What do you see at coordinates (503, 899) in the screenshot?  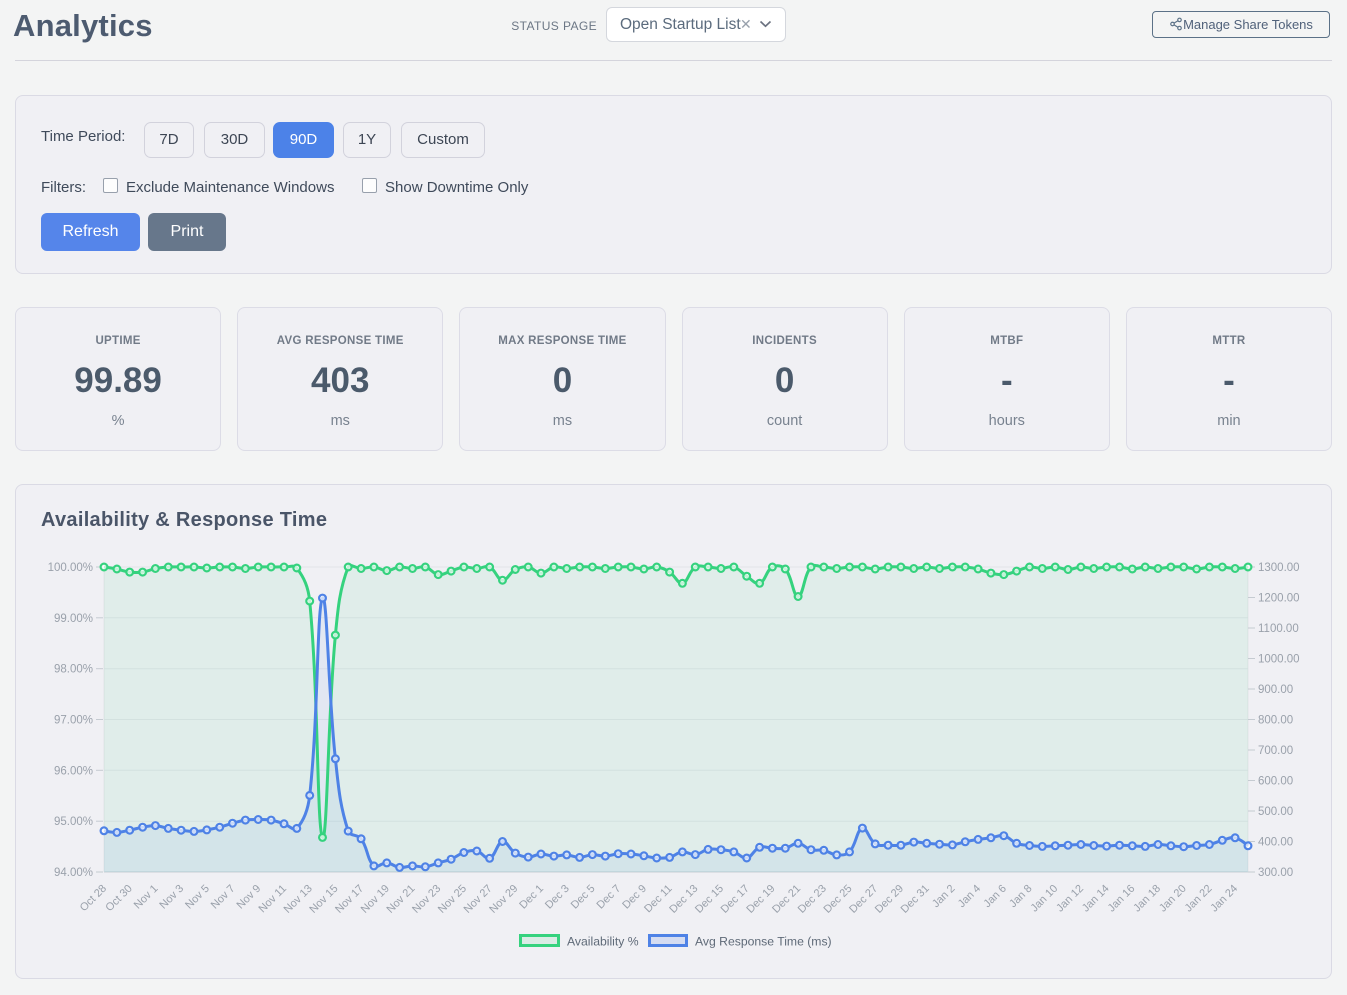 I see `svg-text: Nov 29` at bounding box center [503, 899].